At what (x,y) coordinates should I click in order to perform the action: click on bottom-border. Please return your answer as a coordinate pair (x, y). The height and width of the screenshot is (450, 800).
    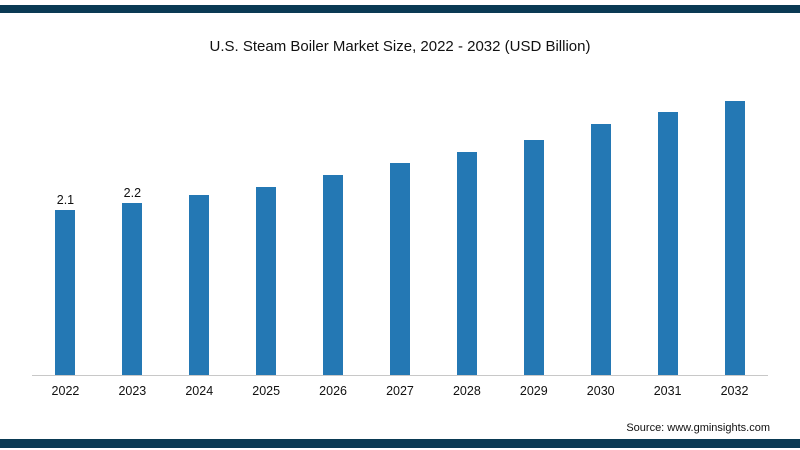
    Looking at the image, I should click on (400, 443).